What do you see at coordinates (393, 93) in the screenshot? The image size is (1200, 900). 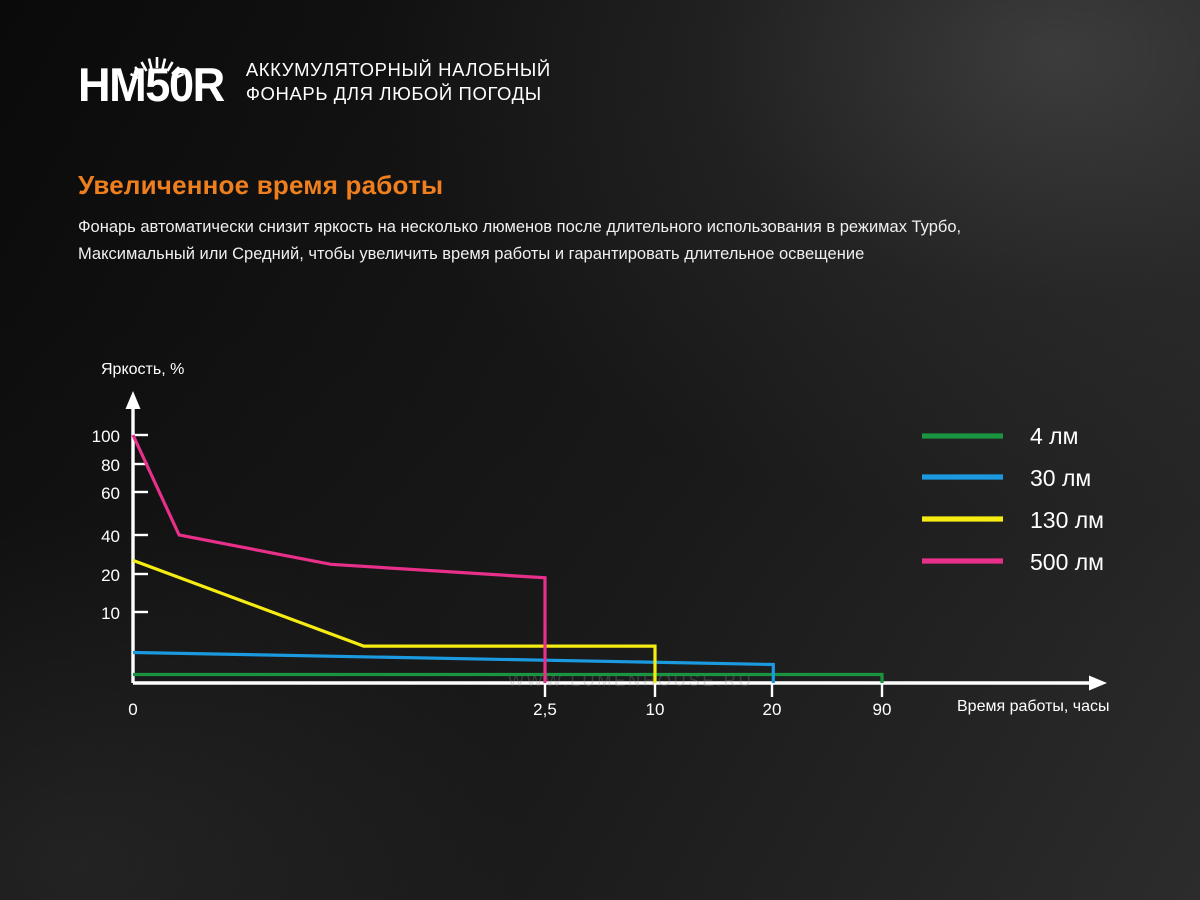 I see `tagline-line-2: ФОНАРЬ ДЛЯ ЛЮБОЙ ПОГОДЫ` at bounding box center [393, 93].